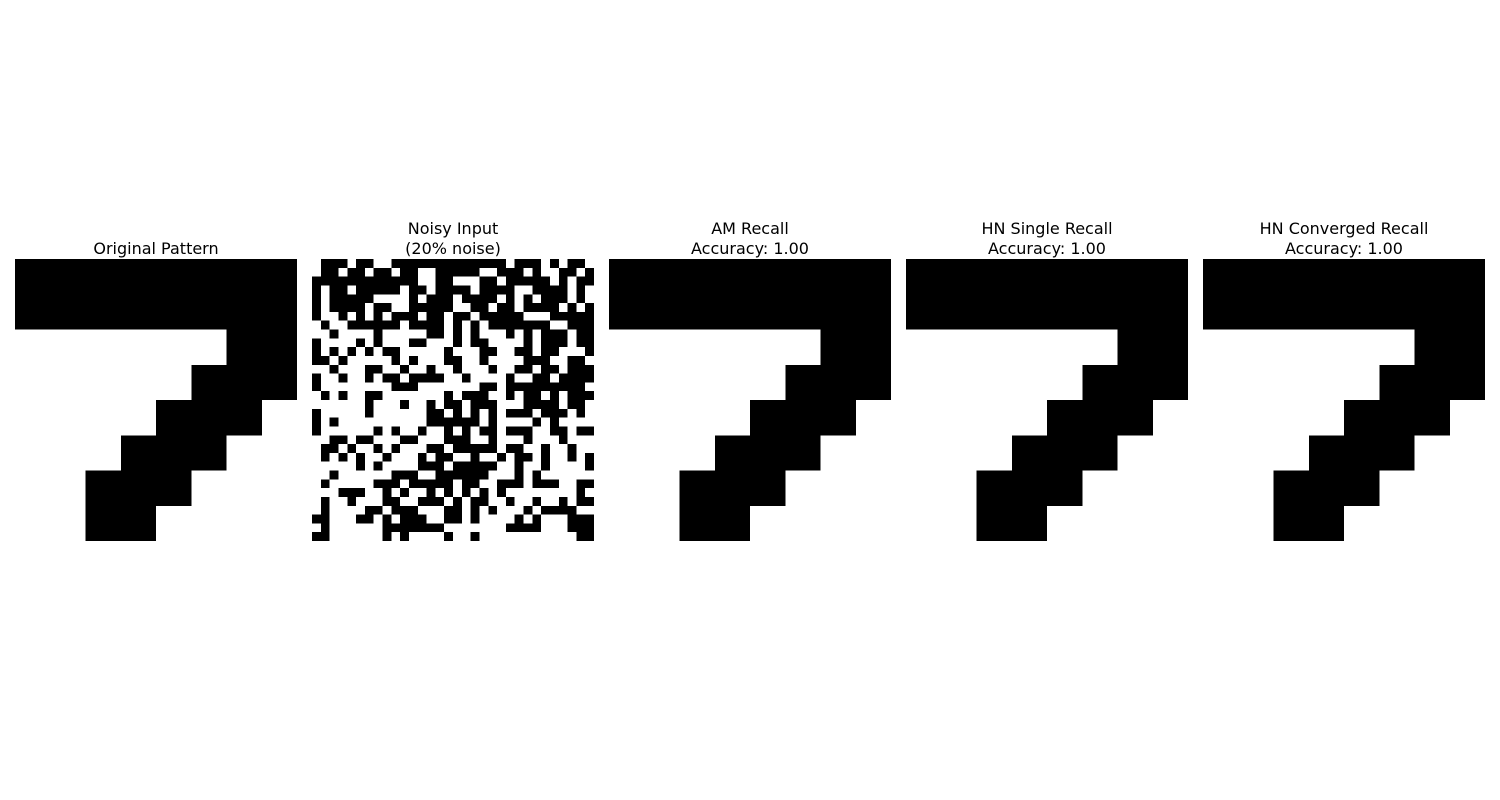 This screenshot has height=800, width=1500. Describe the element at coordinates (750, 400) in the screenshot. I see `am-recall-image` at that location.